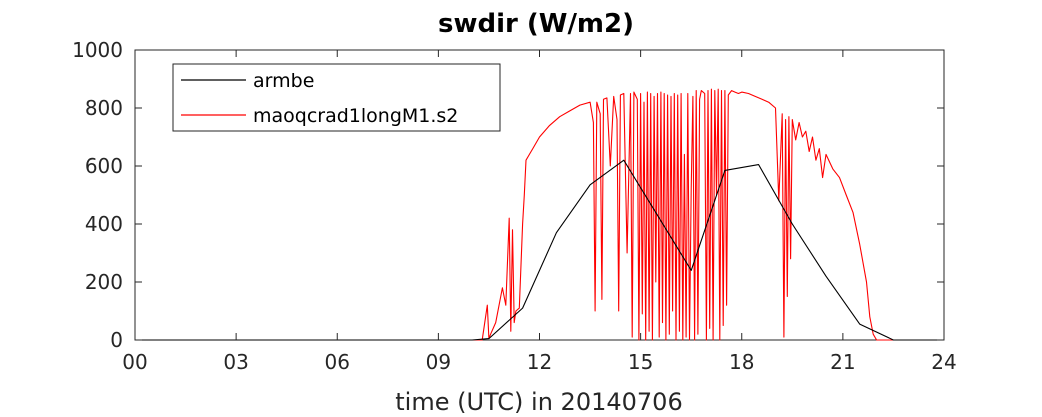 The width and height of the screenshot is (1042, 417). Describe the element at coordinates (283, 81) in the screenshot. I see `legend-label-armbe: armbe` at that location.